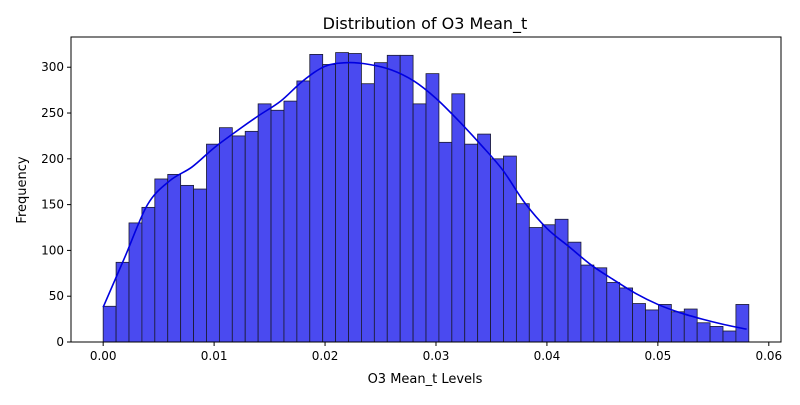 This screenshot has width=800, height=405. What do you see at coordinates (547, 356) in the screenshot?
I see `x-tick-label: 0.04` at bounding box center [547, 356].